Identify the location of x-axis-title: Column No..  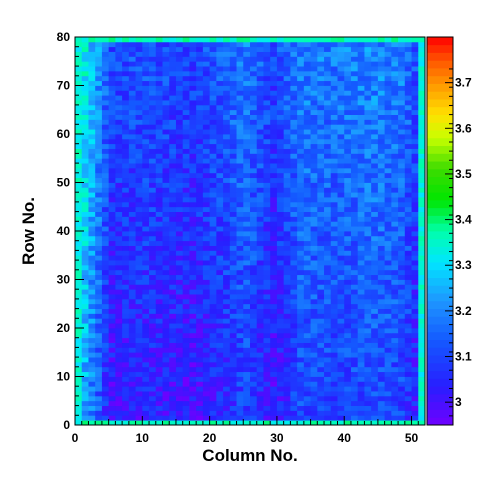
(249, 455).